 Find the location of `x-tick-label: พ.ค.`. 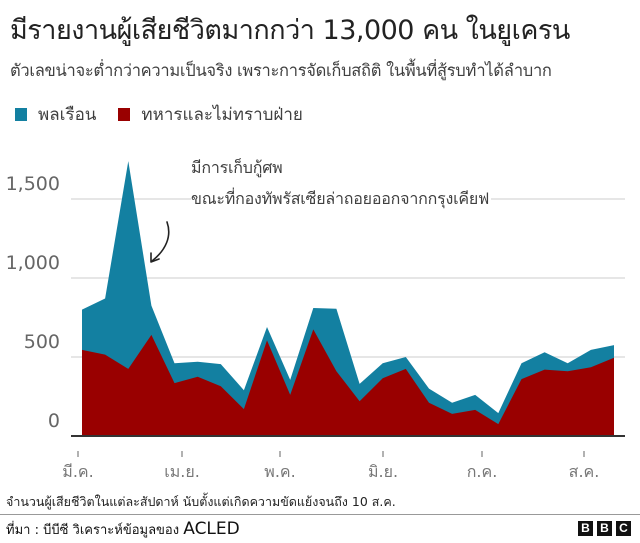

x-tick-label: พ.ค. is located at coordinates (280, 471).